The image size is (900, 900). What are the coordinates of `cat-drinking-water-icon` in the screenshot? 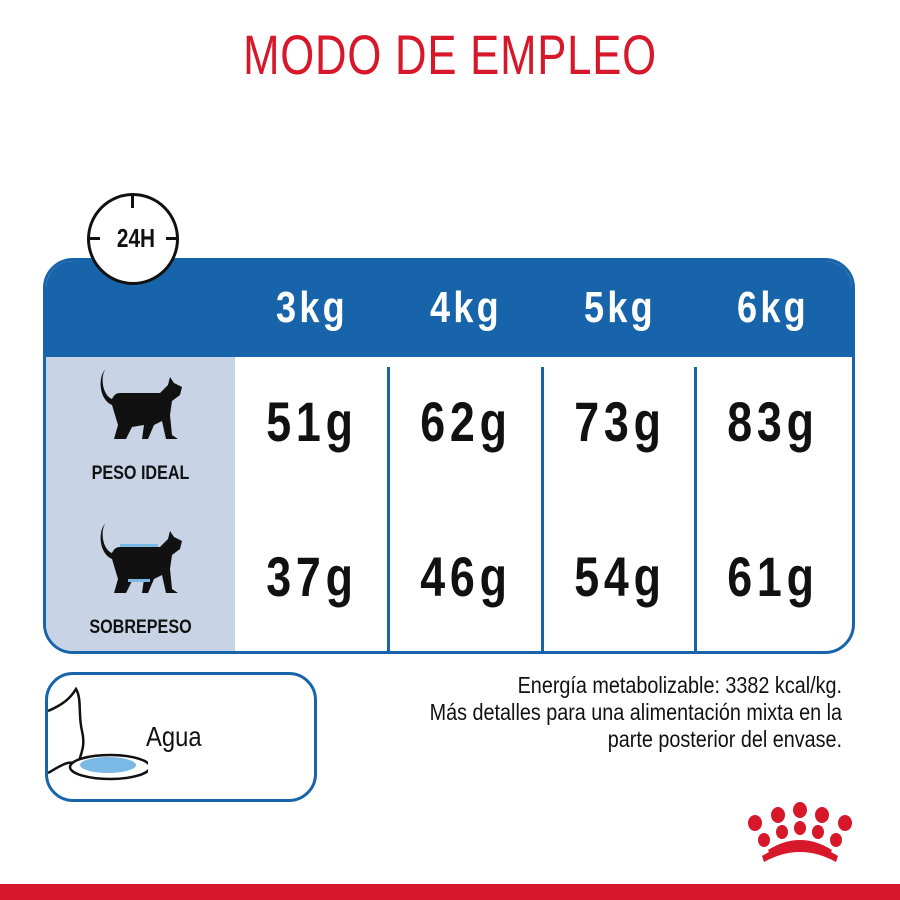 It's located at (98, 733).